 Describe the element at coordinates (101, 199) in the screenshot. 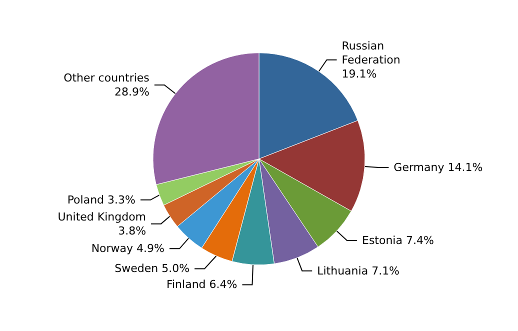

I see `slice-label: Poland 3.3%` at that location.